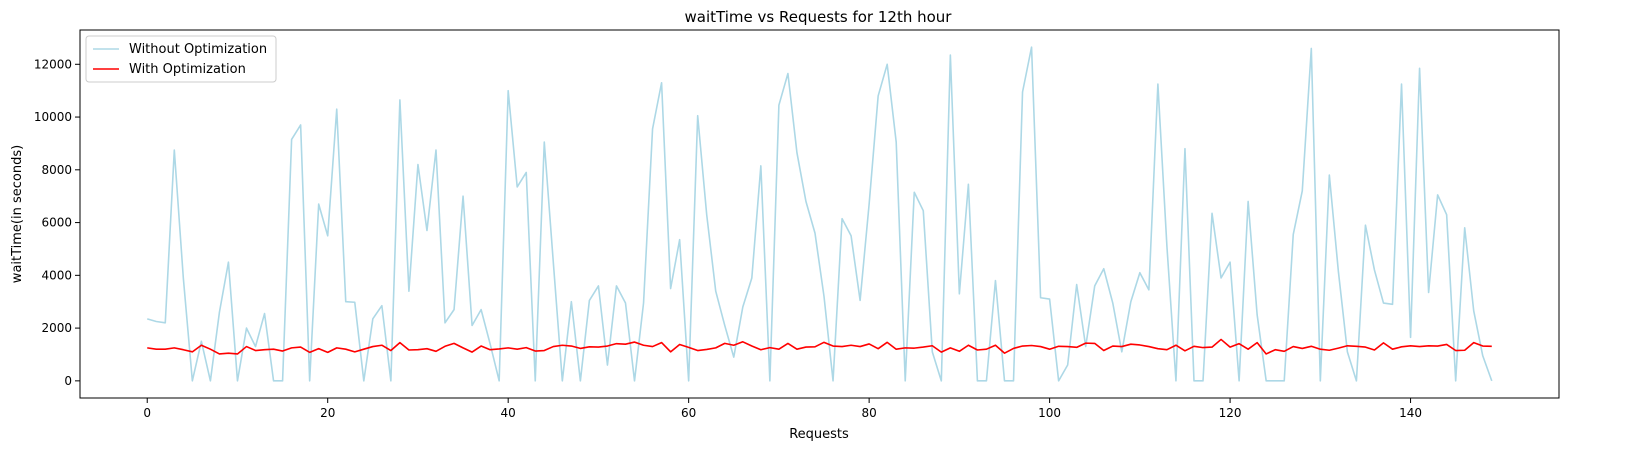  What do you see at coordinates (198, 49) in the screenshot?
I see `legend-label-without-optimization: Without Optimization` at bounding box center [198, 49].